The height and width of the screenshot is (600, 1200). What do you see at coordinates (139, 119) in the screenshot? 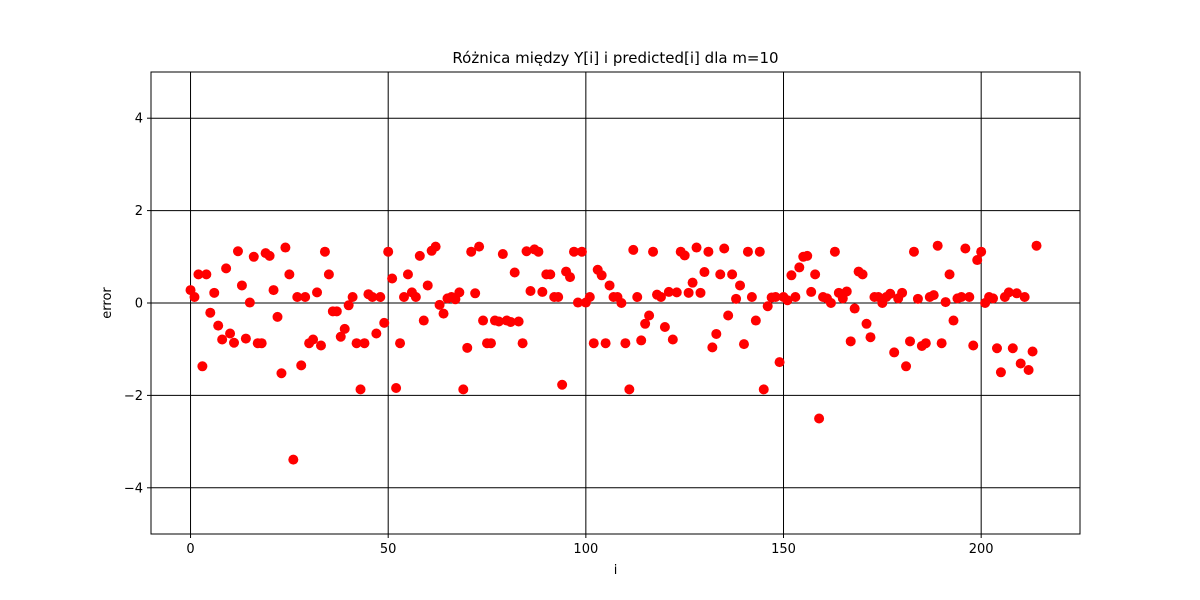
I see `y-tick-label: 4` at bounding box center [139, 119].